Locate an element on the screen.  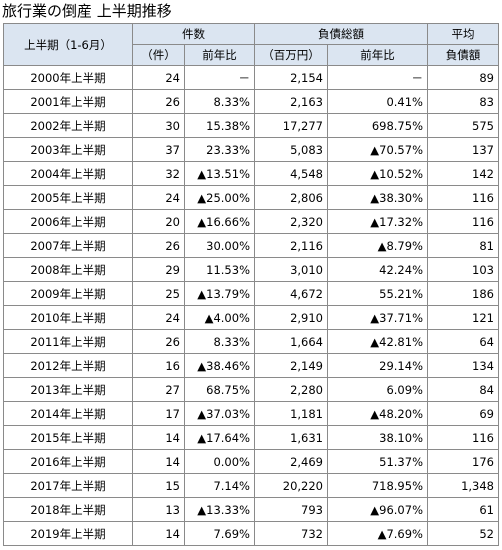
cell-debt-yoy: ▲7.69% is located at coordinates (377, 533).